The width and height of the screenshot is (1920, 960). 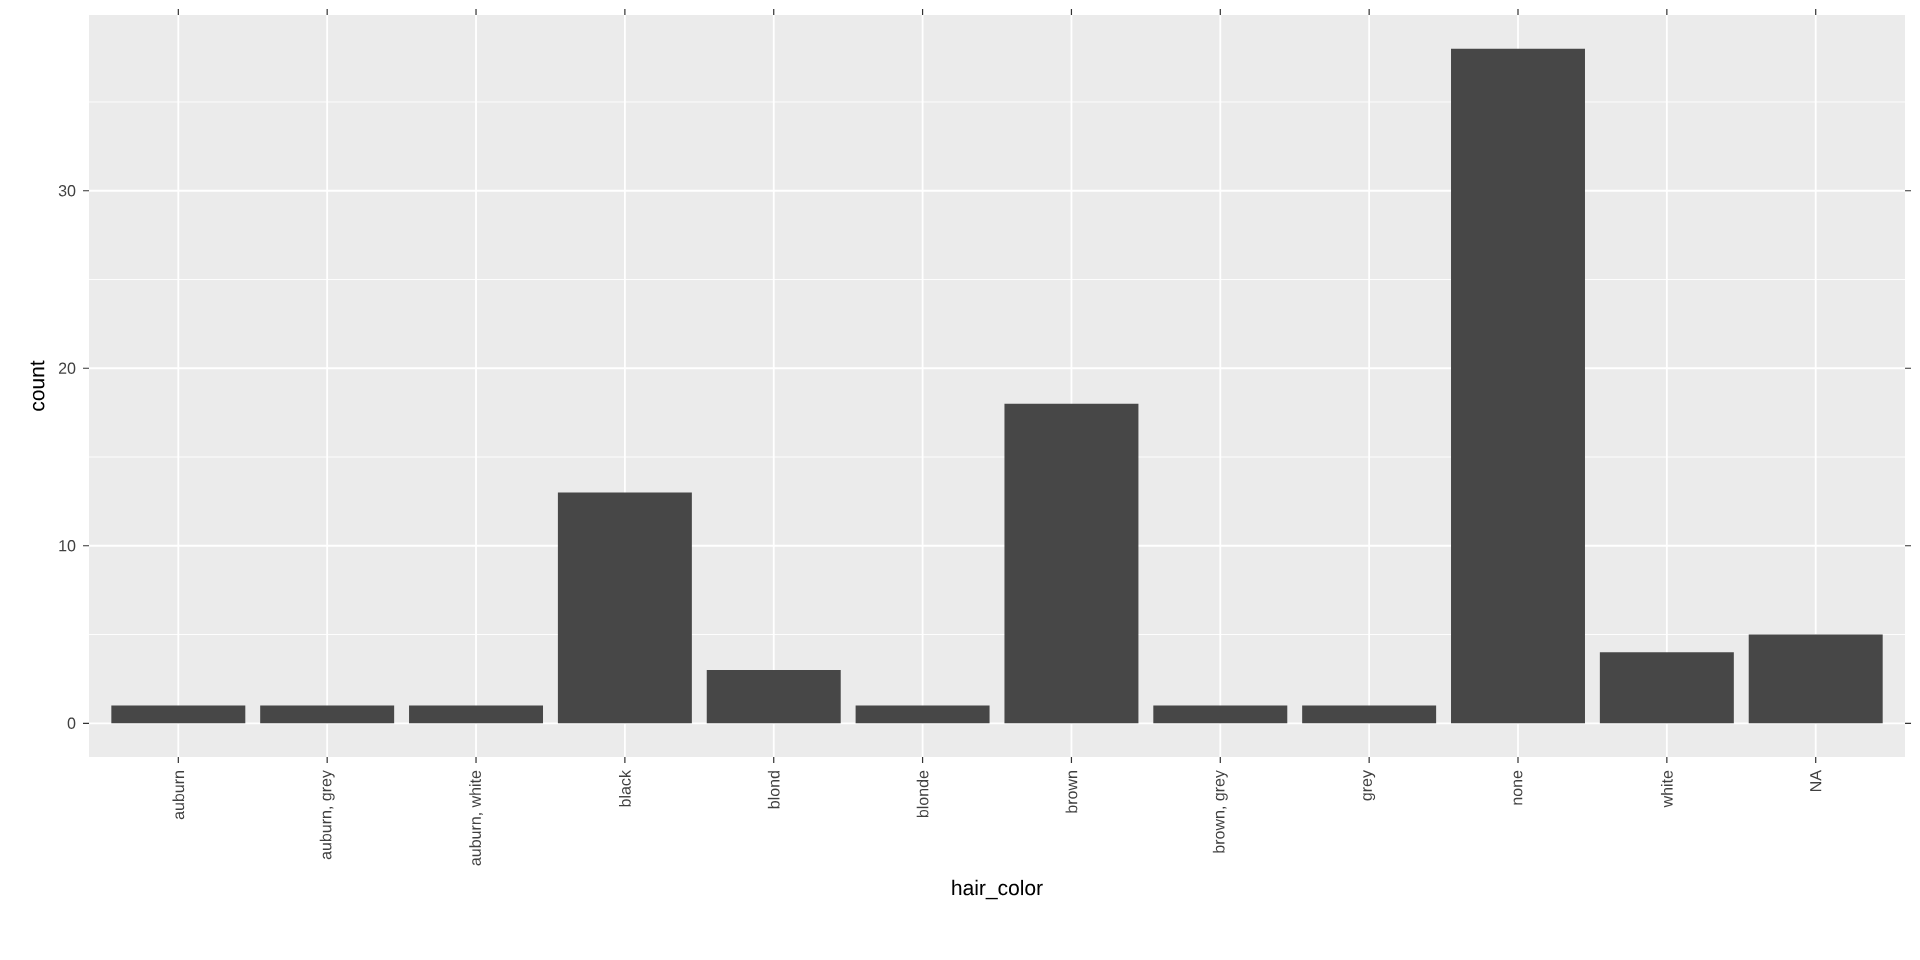 I want to click on x-tick-label: auburn, so click(x=178, y=795).